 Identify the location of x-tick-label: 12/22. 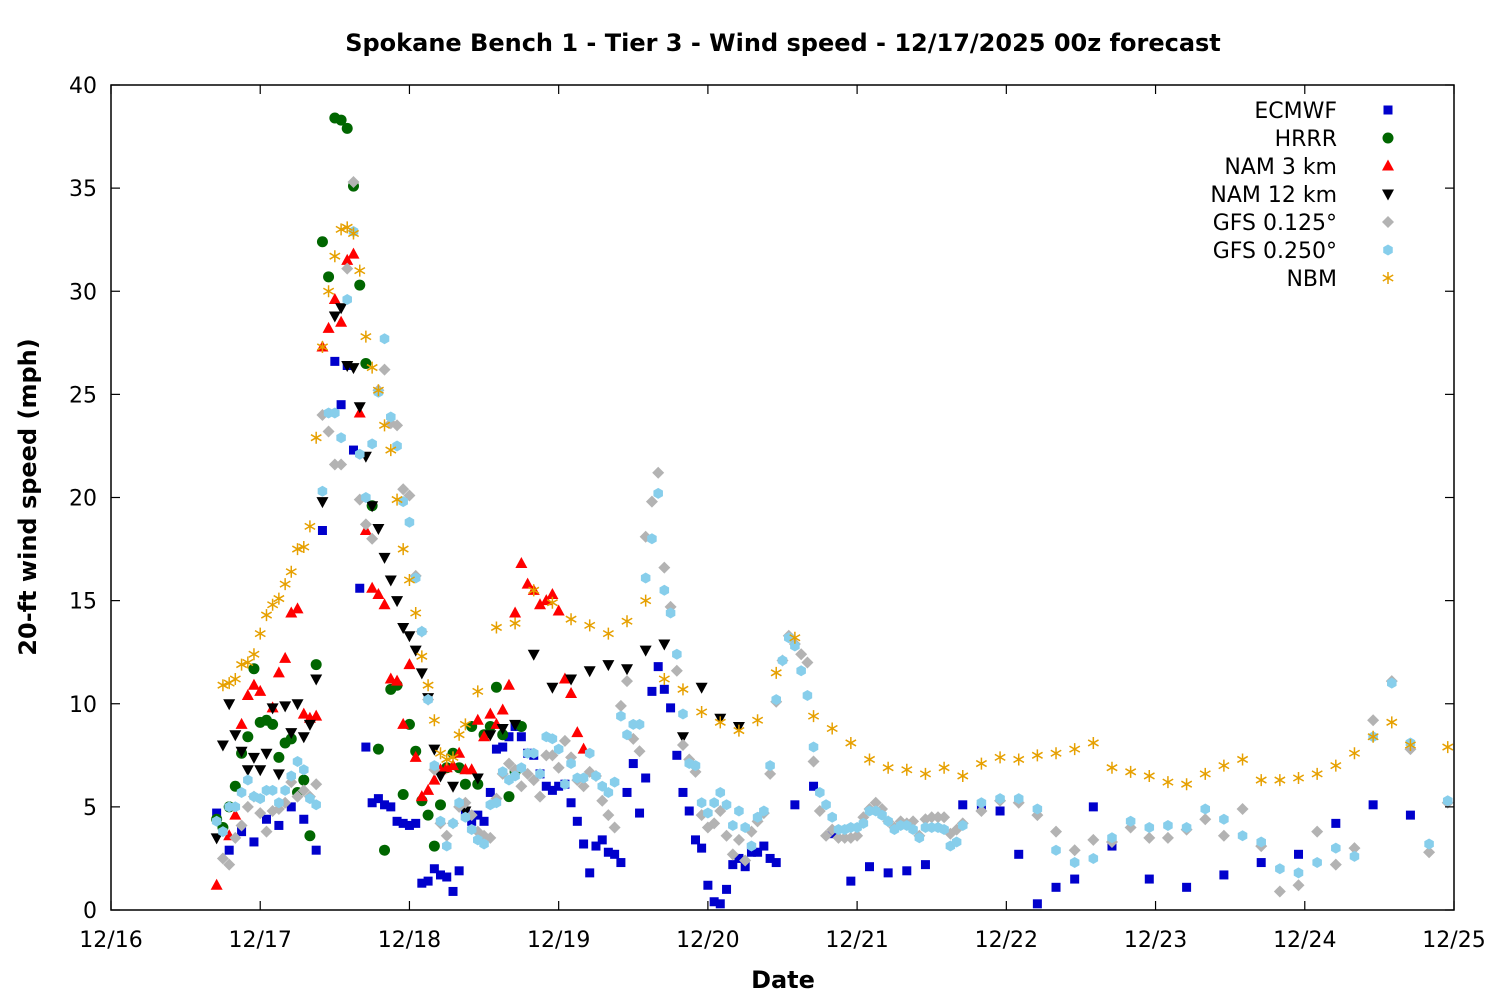
(1006, 940).